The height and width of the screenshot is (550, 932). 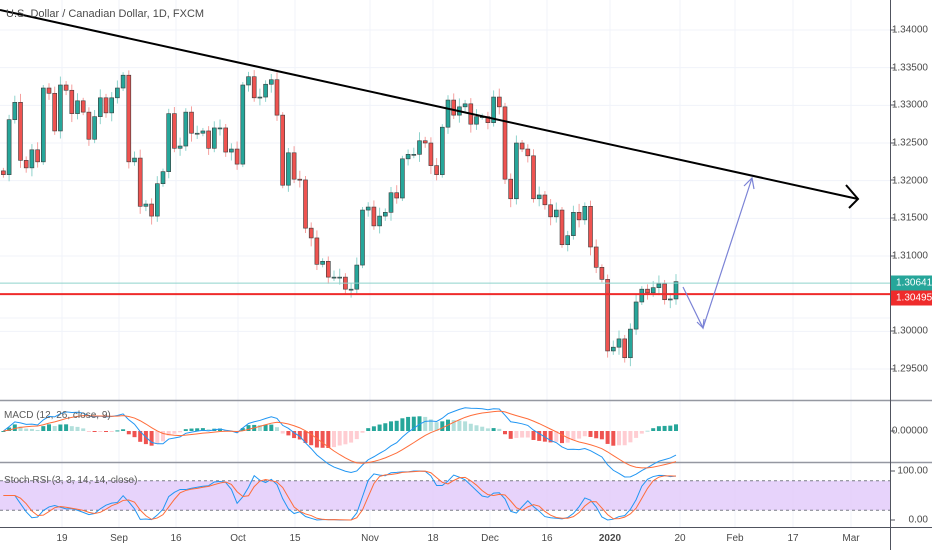 I want to click on projection-path, so click(x=717, y=253).